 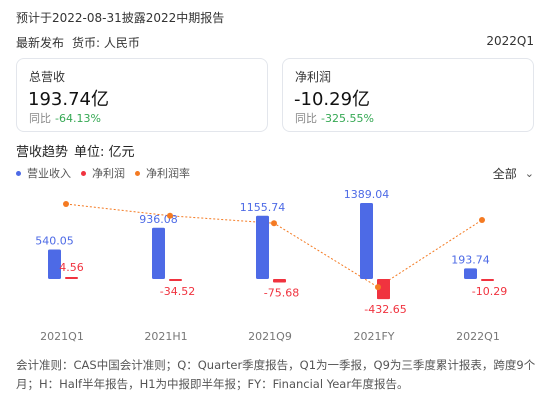 What do you see at coordinates (108, 173) in the screenshot?
I see `legend-label-profit: 净利润` at bounding box center [108, 173].